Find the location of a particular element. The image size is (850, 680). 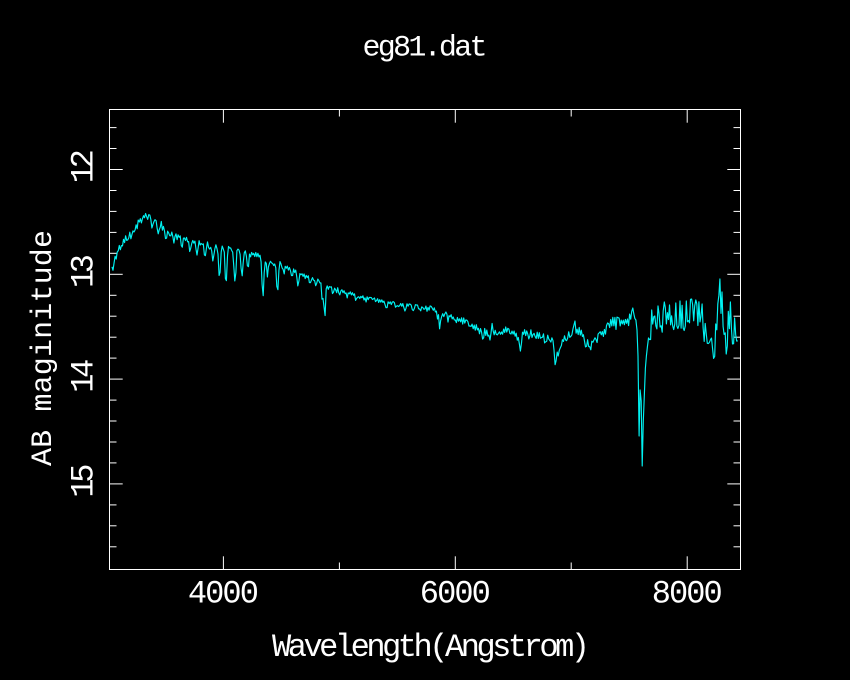

svg-text: 13 is located at coordinates (84, 271).